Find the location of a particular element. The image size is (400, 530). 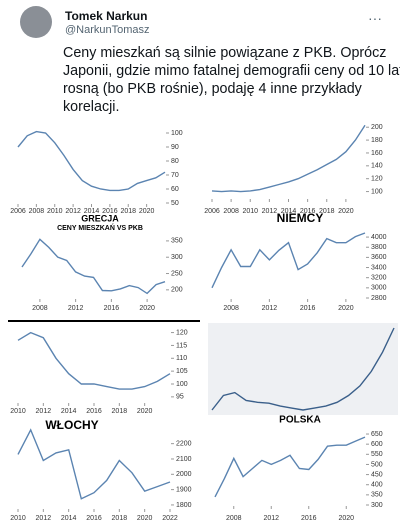

panel-label: GRECJA is located at coordinates (100, 218).